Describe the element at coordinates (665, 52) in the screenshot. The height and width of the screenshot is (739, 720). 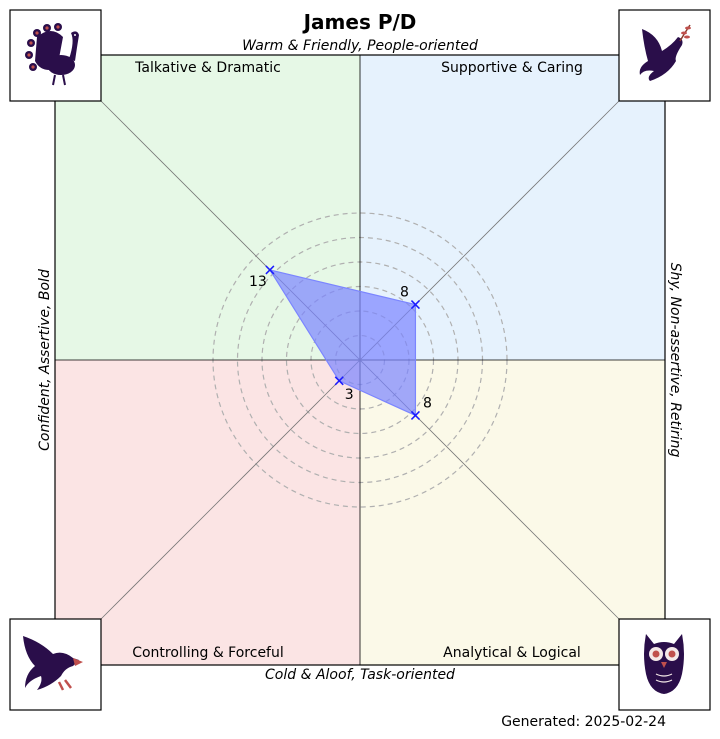
I see `dove-icon` at that location.